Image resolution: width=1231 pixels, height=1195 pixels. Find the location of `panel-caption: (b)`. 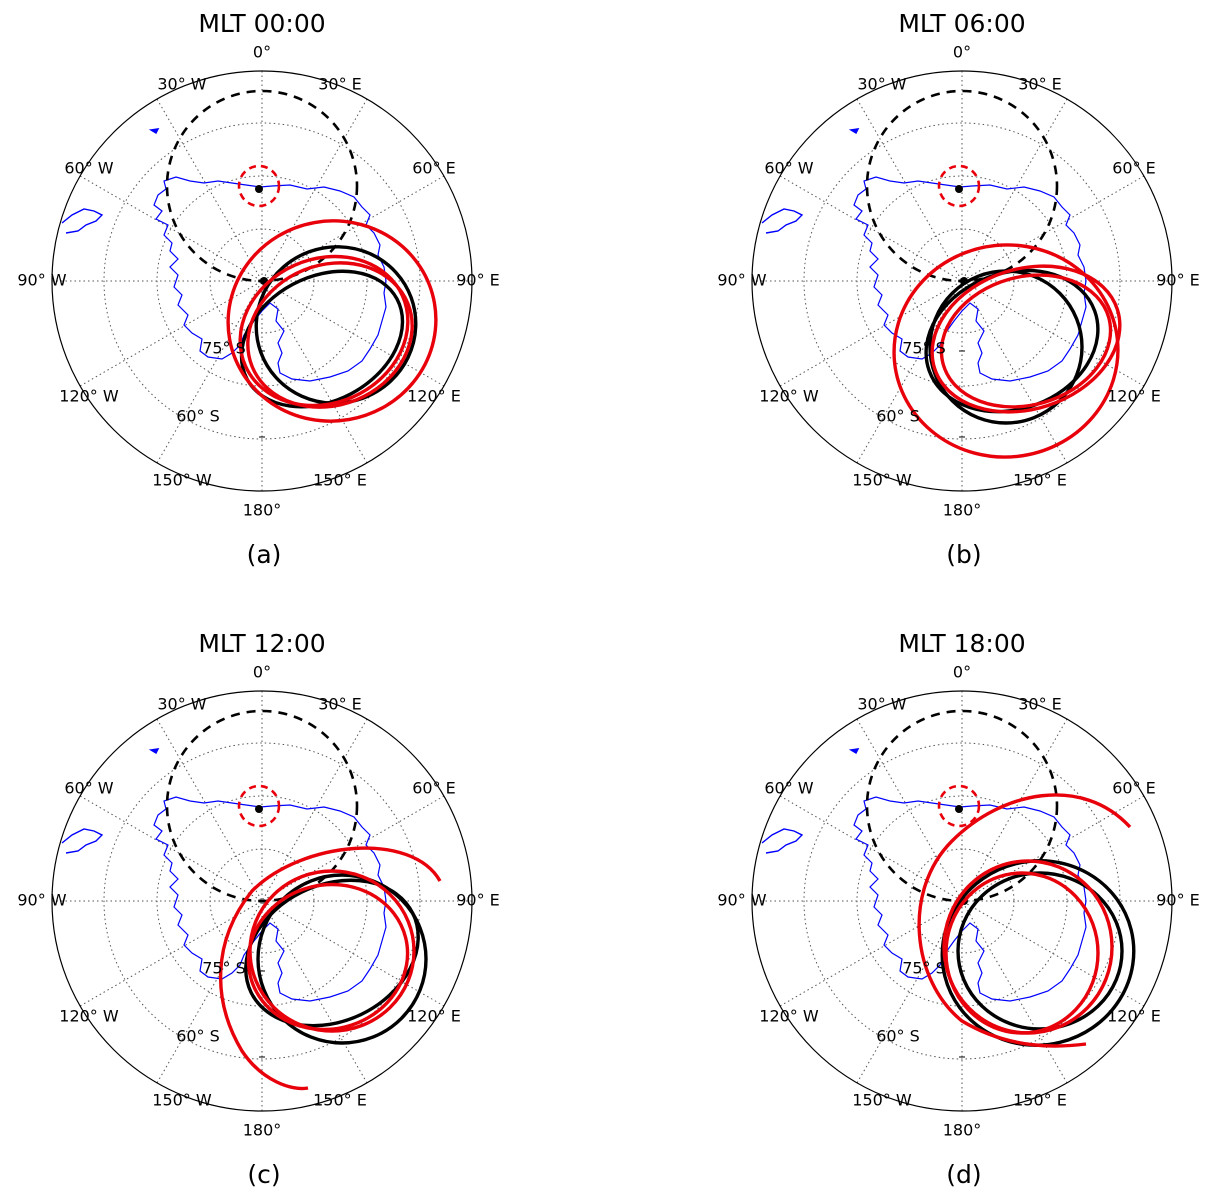

panel-caption: (b) is located at coordinates (963, 554).